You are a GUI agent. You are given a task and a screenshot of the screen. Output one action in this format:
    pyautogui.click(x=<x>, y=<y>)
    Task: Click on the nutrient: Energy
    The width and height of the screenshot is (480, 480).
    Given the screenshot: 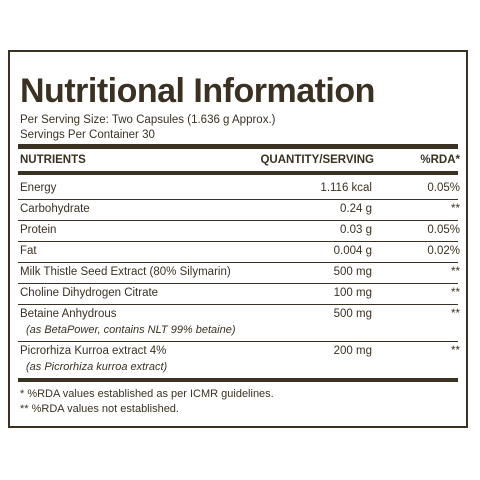 What is the action you would take?
    pyautogui.click(x=38, y=188)
    